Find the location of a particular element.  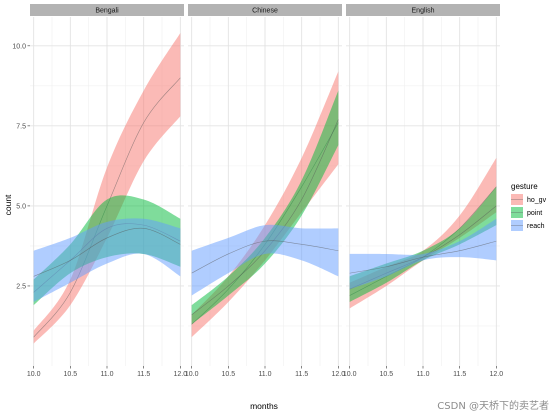

legend-title: gesture is located at coordinates (524, 186).